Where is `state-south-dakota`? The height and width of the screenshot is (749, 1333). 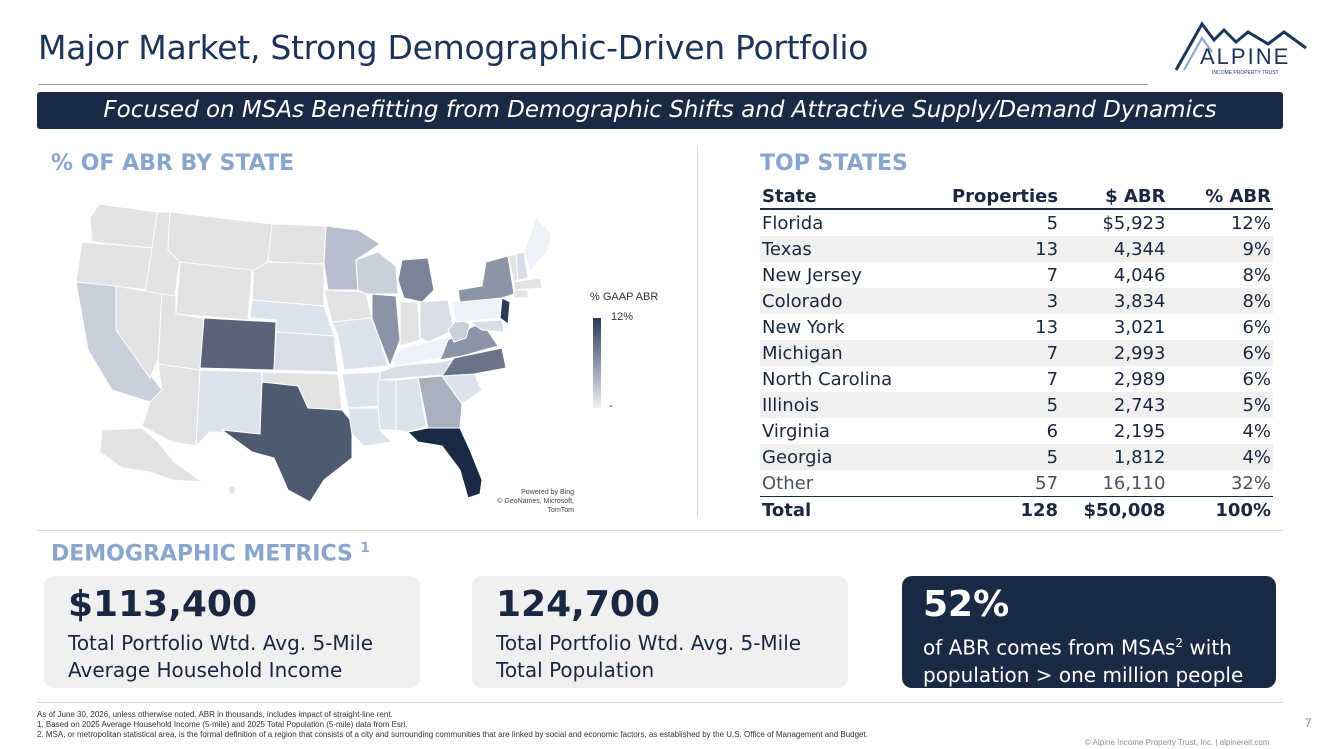 state-south-dakota is located at coordinates (288, 284).